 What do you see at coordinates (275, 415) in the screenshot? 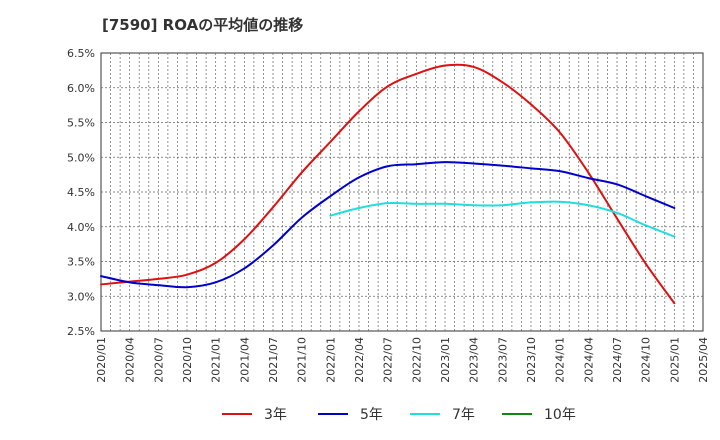
I see `legend-label: 3年` at bounding box center [275, 415].